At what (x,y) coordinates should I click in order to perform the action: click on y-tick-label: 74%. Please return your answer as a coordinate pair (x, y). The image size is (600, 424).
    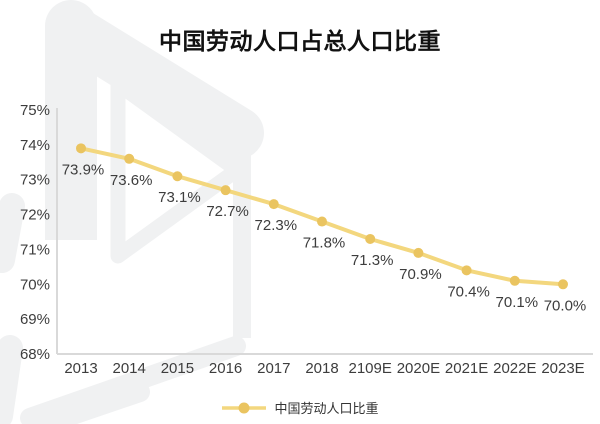
    Looking at the image, I should click on (35, 145).